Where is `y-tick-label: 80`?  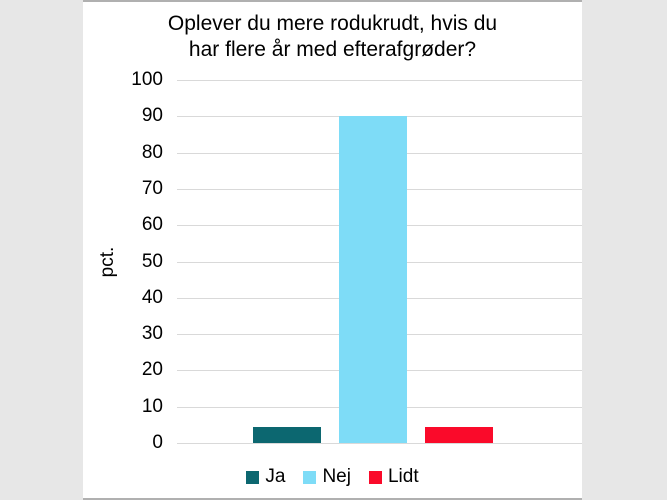
y-tick-label: 80 is located at coordinates (152, 152).